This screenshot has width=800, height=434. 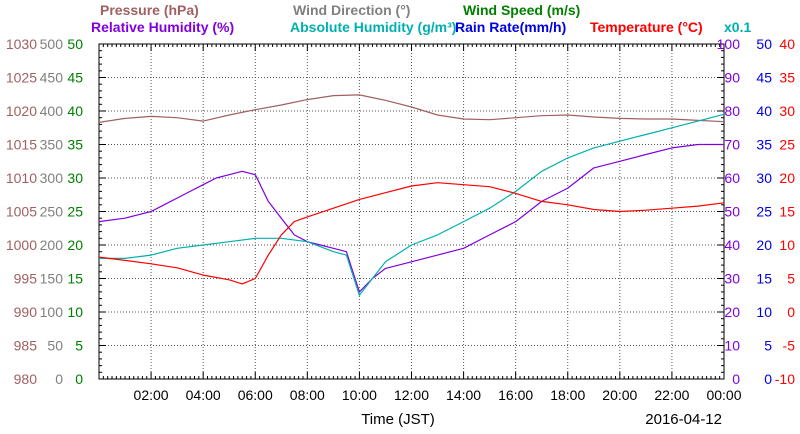 I want to click on y-tick-label: 980, so click(x=26, y=379).